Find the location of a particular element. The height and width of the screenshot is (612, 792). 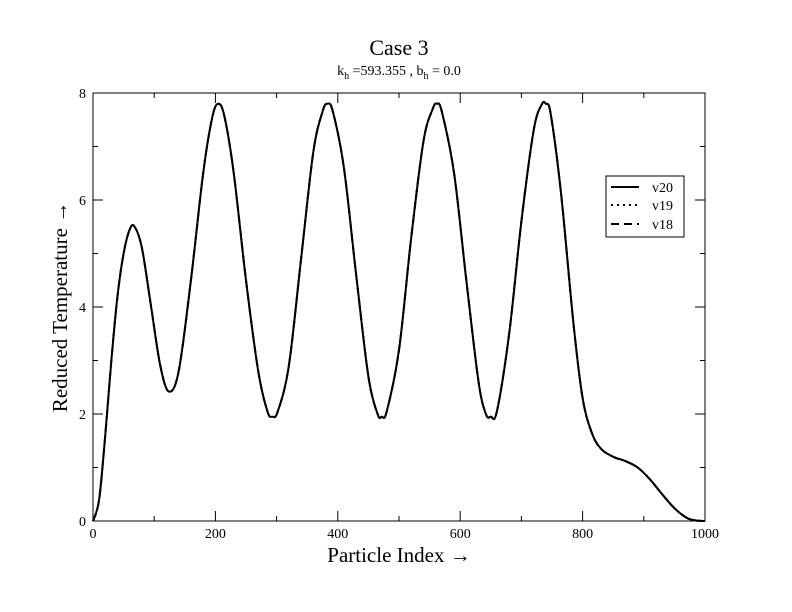

y-tick-label: 4 is located at coordinates (82, 308).